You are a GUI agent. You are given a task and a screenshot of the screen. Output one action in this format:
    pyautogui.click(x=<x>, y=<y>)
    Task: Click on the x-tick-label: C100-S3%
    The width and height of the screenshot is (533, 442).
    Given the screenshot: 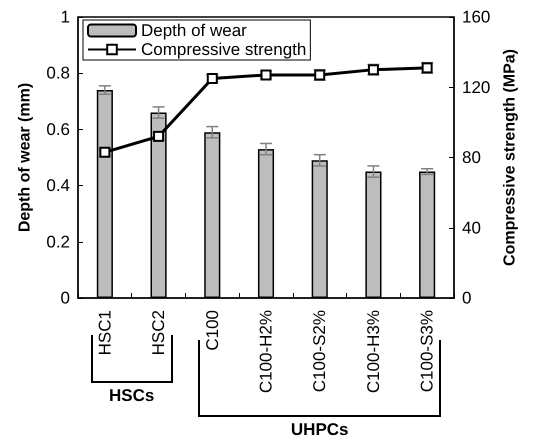 What is the action you would take?
    pyautogui.click(x=427, y=351)
    